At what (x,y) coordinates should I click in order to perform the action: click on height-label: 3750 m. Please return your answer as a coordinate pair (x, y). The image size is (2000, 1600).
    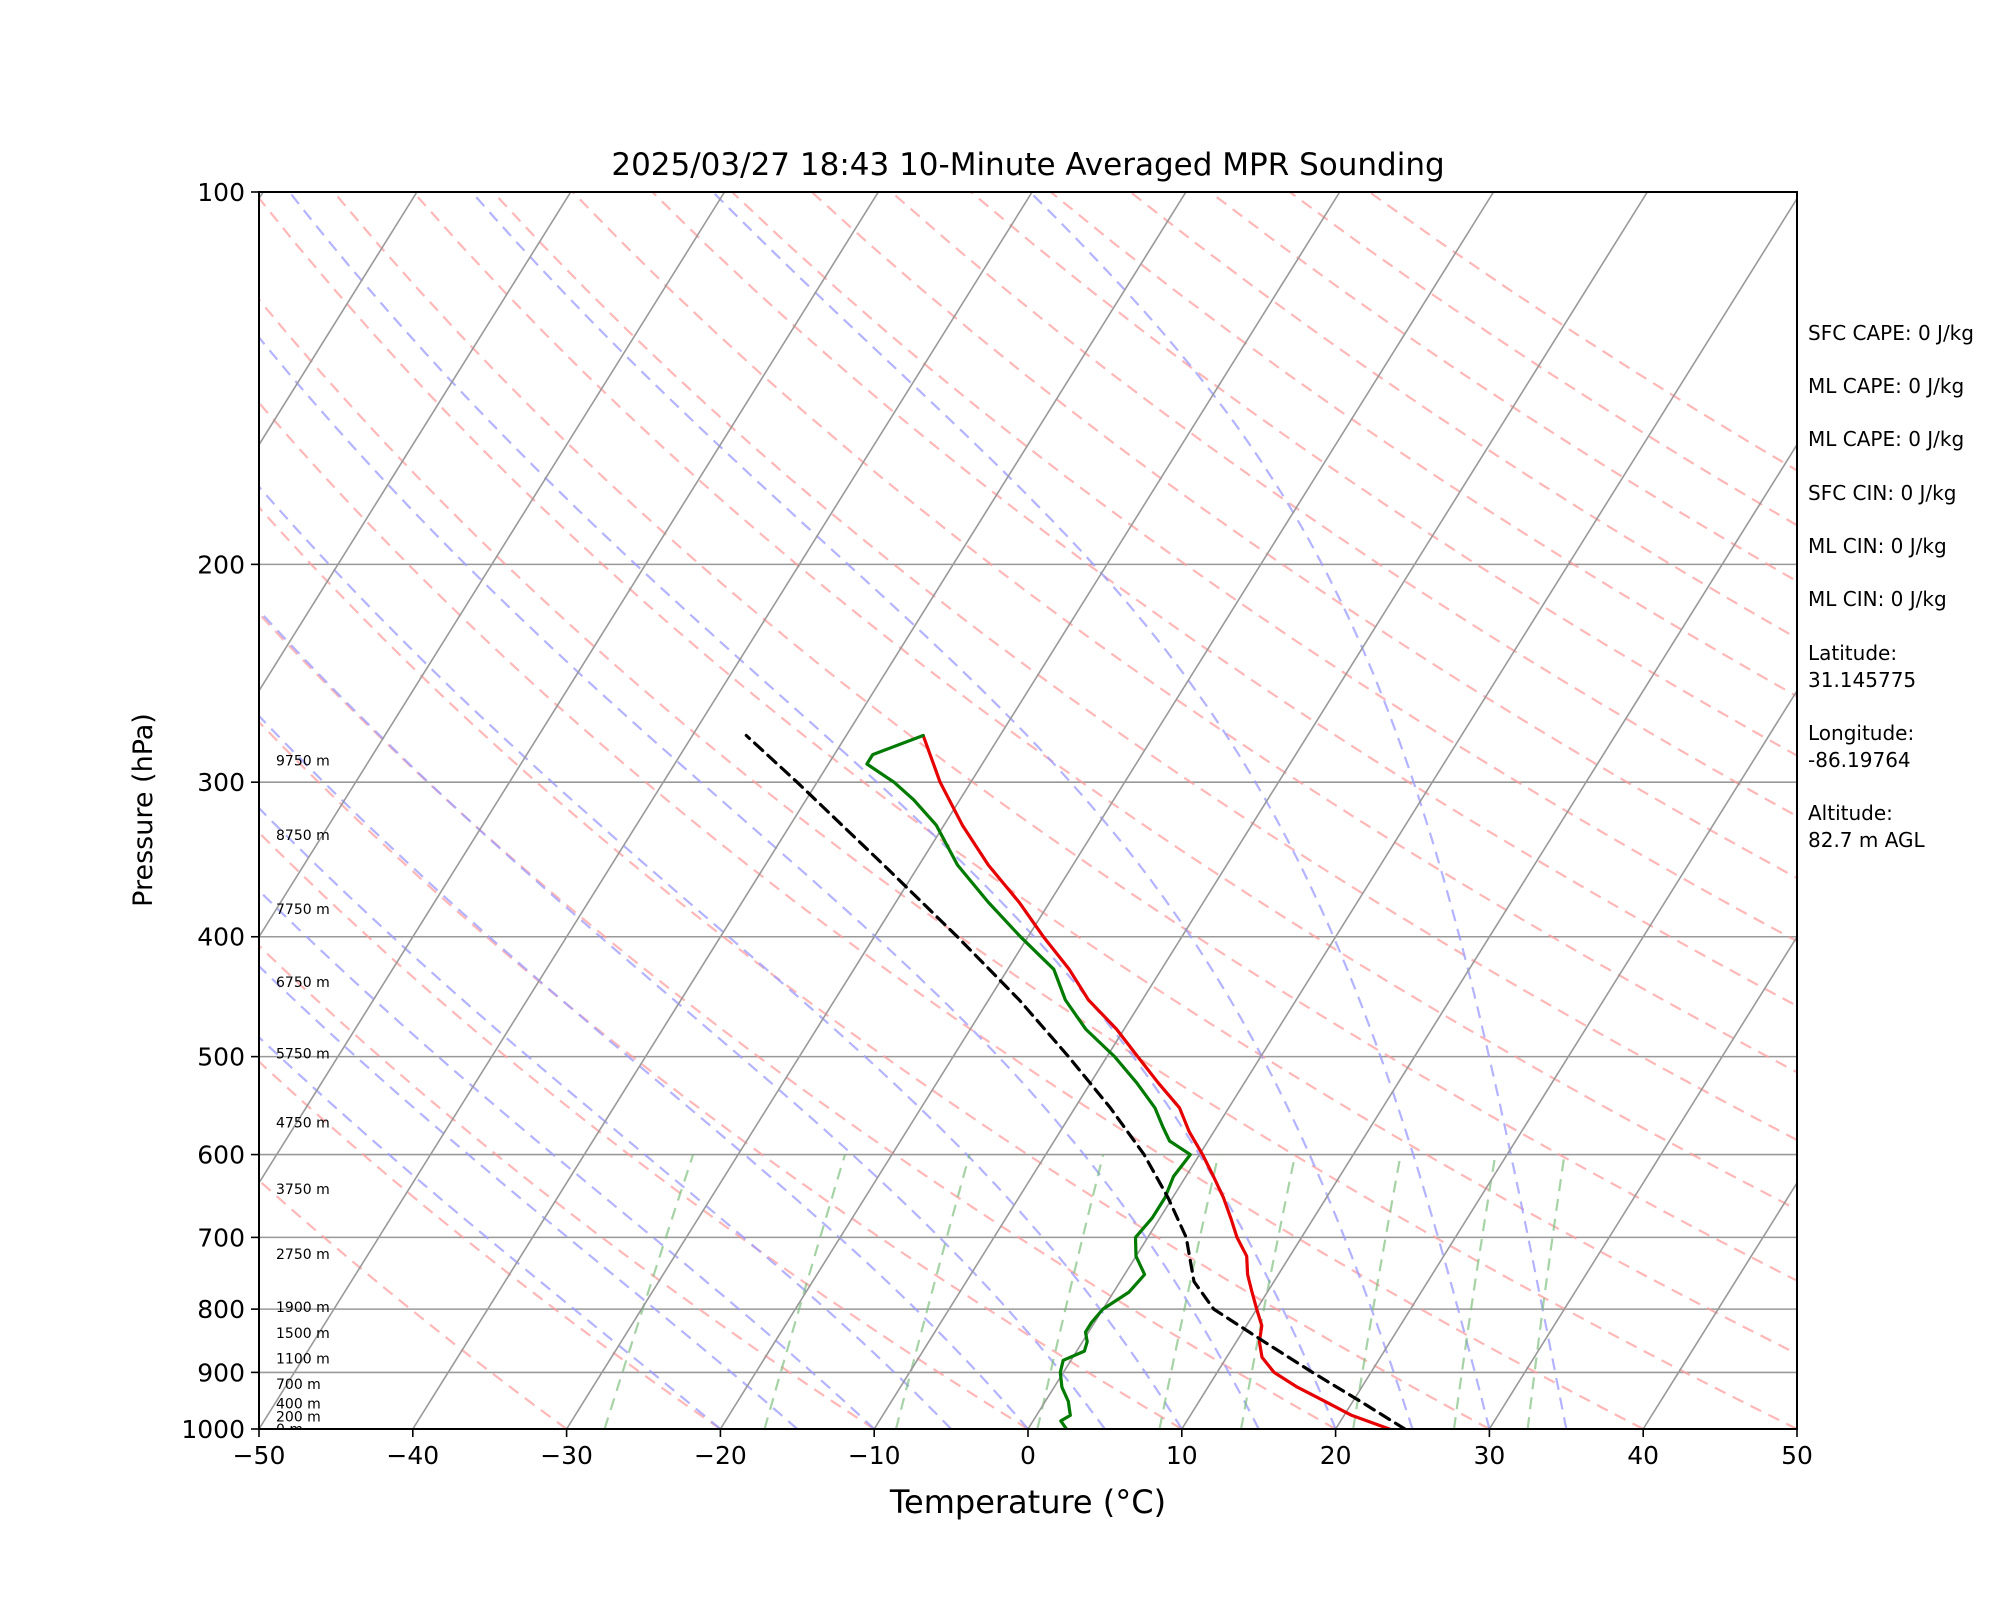
    Looking at the image, I should click on (303, 1190).